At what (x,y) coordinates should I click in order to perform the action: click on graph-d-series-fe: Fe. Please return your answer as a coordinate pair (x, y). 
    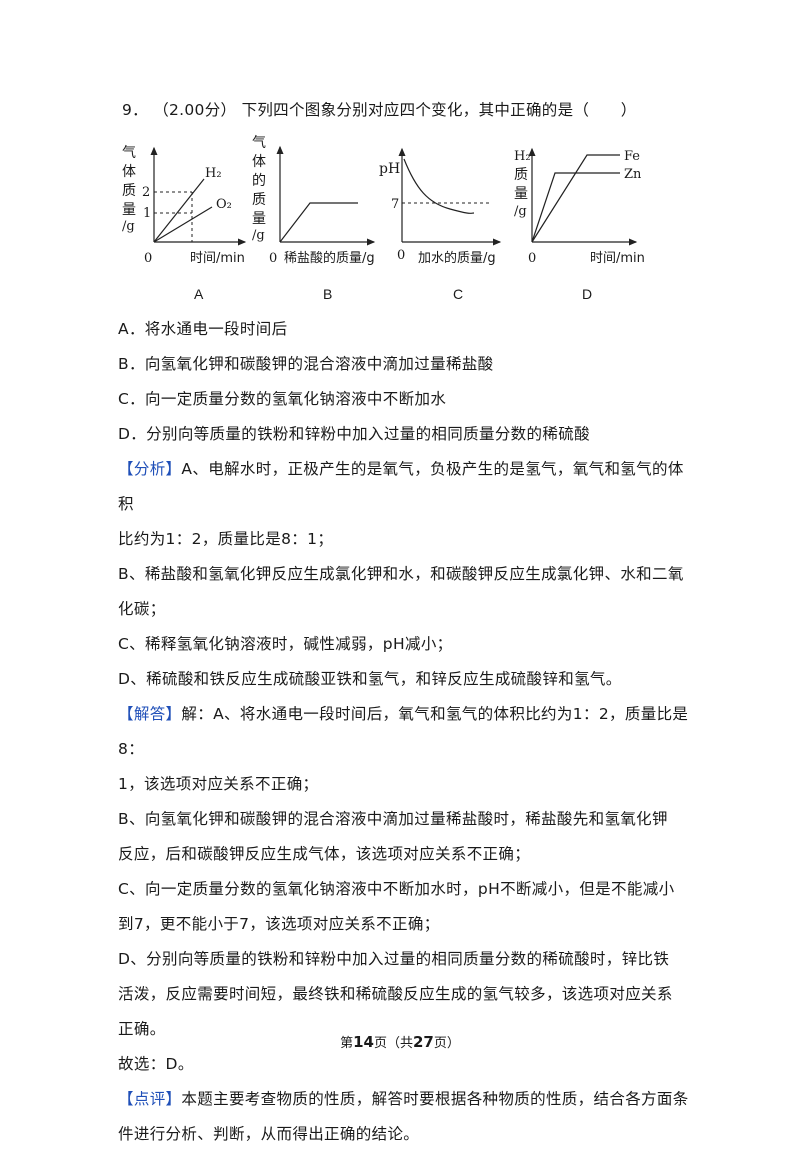
    Looking at the image, I should click on (632, 156).